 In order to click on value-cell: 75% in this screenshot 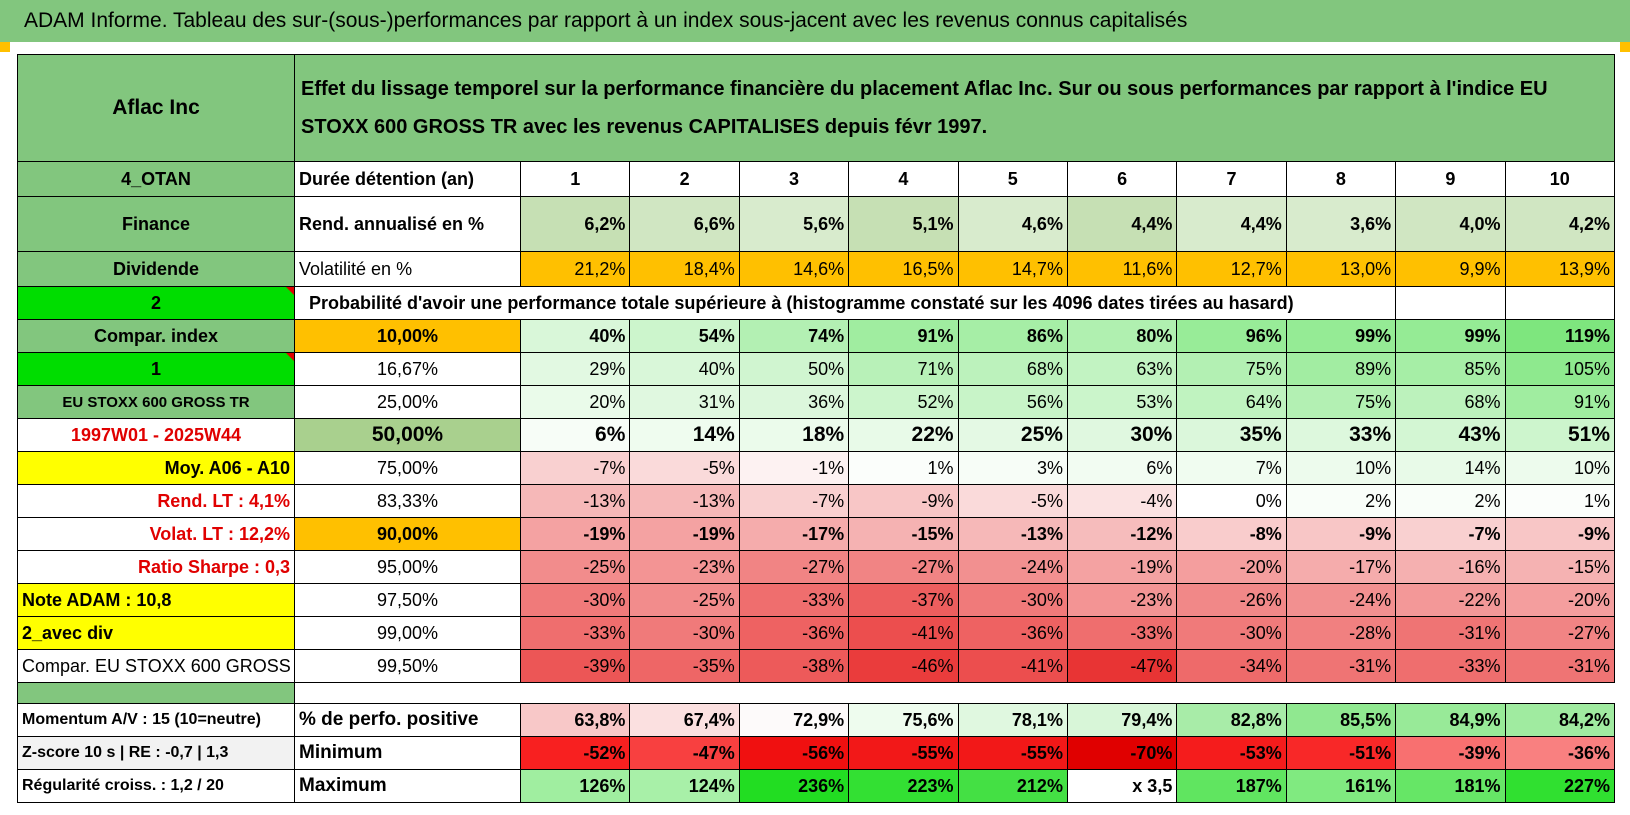, I will do `click(1231, 369)`.